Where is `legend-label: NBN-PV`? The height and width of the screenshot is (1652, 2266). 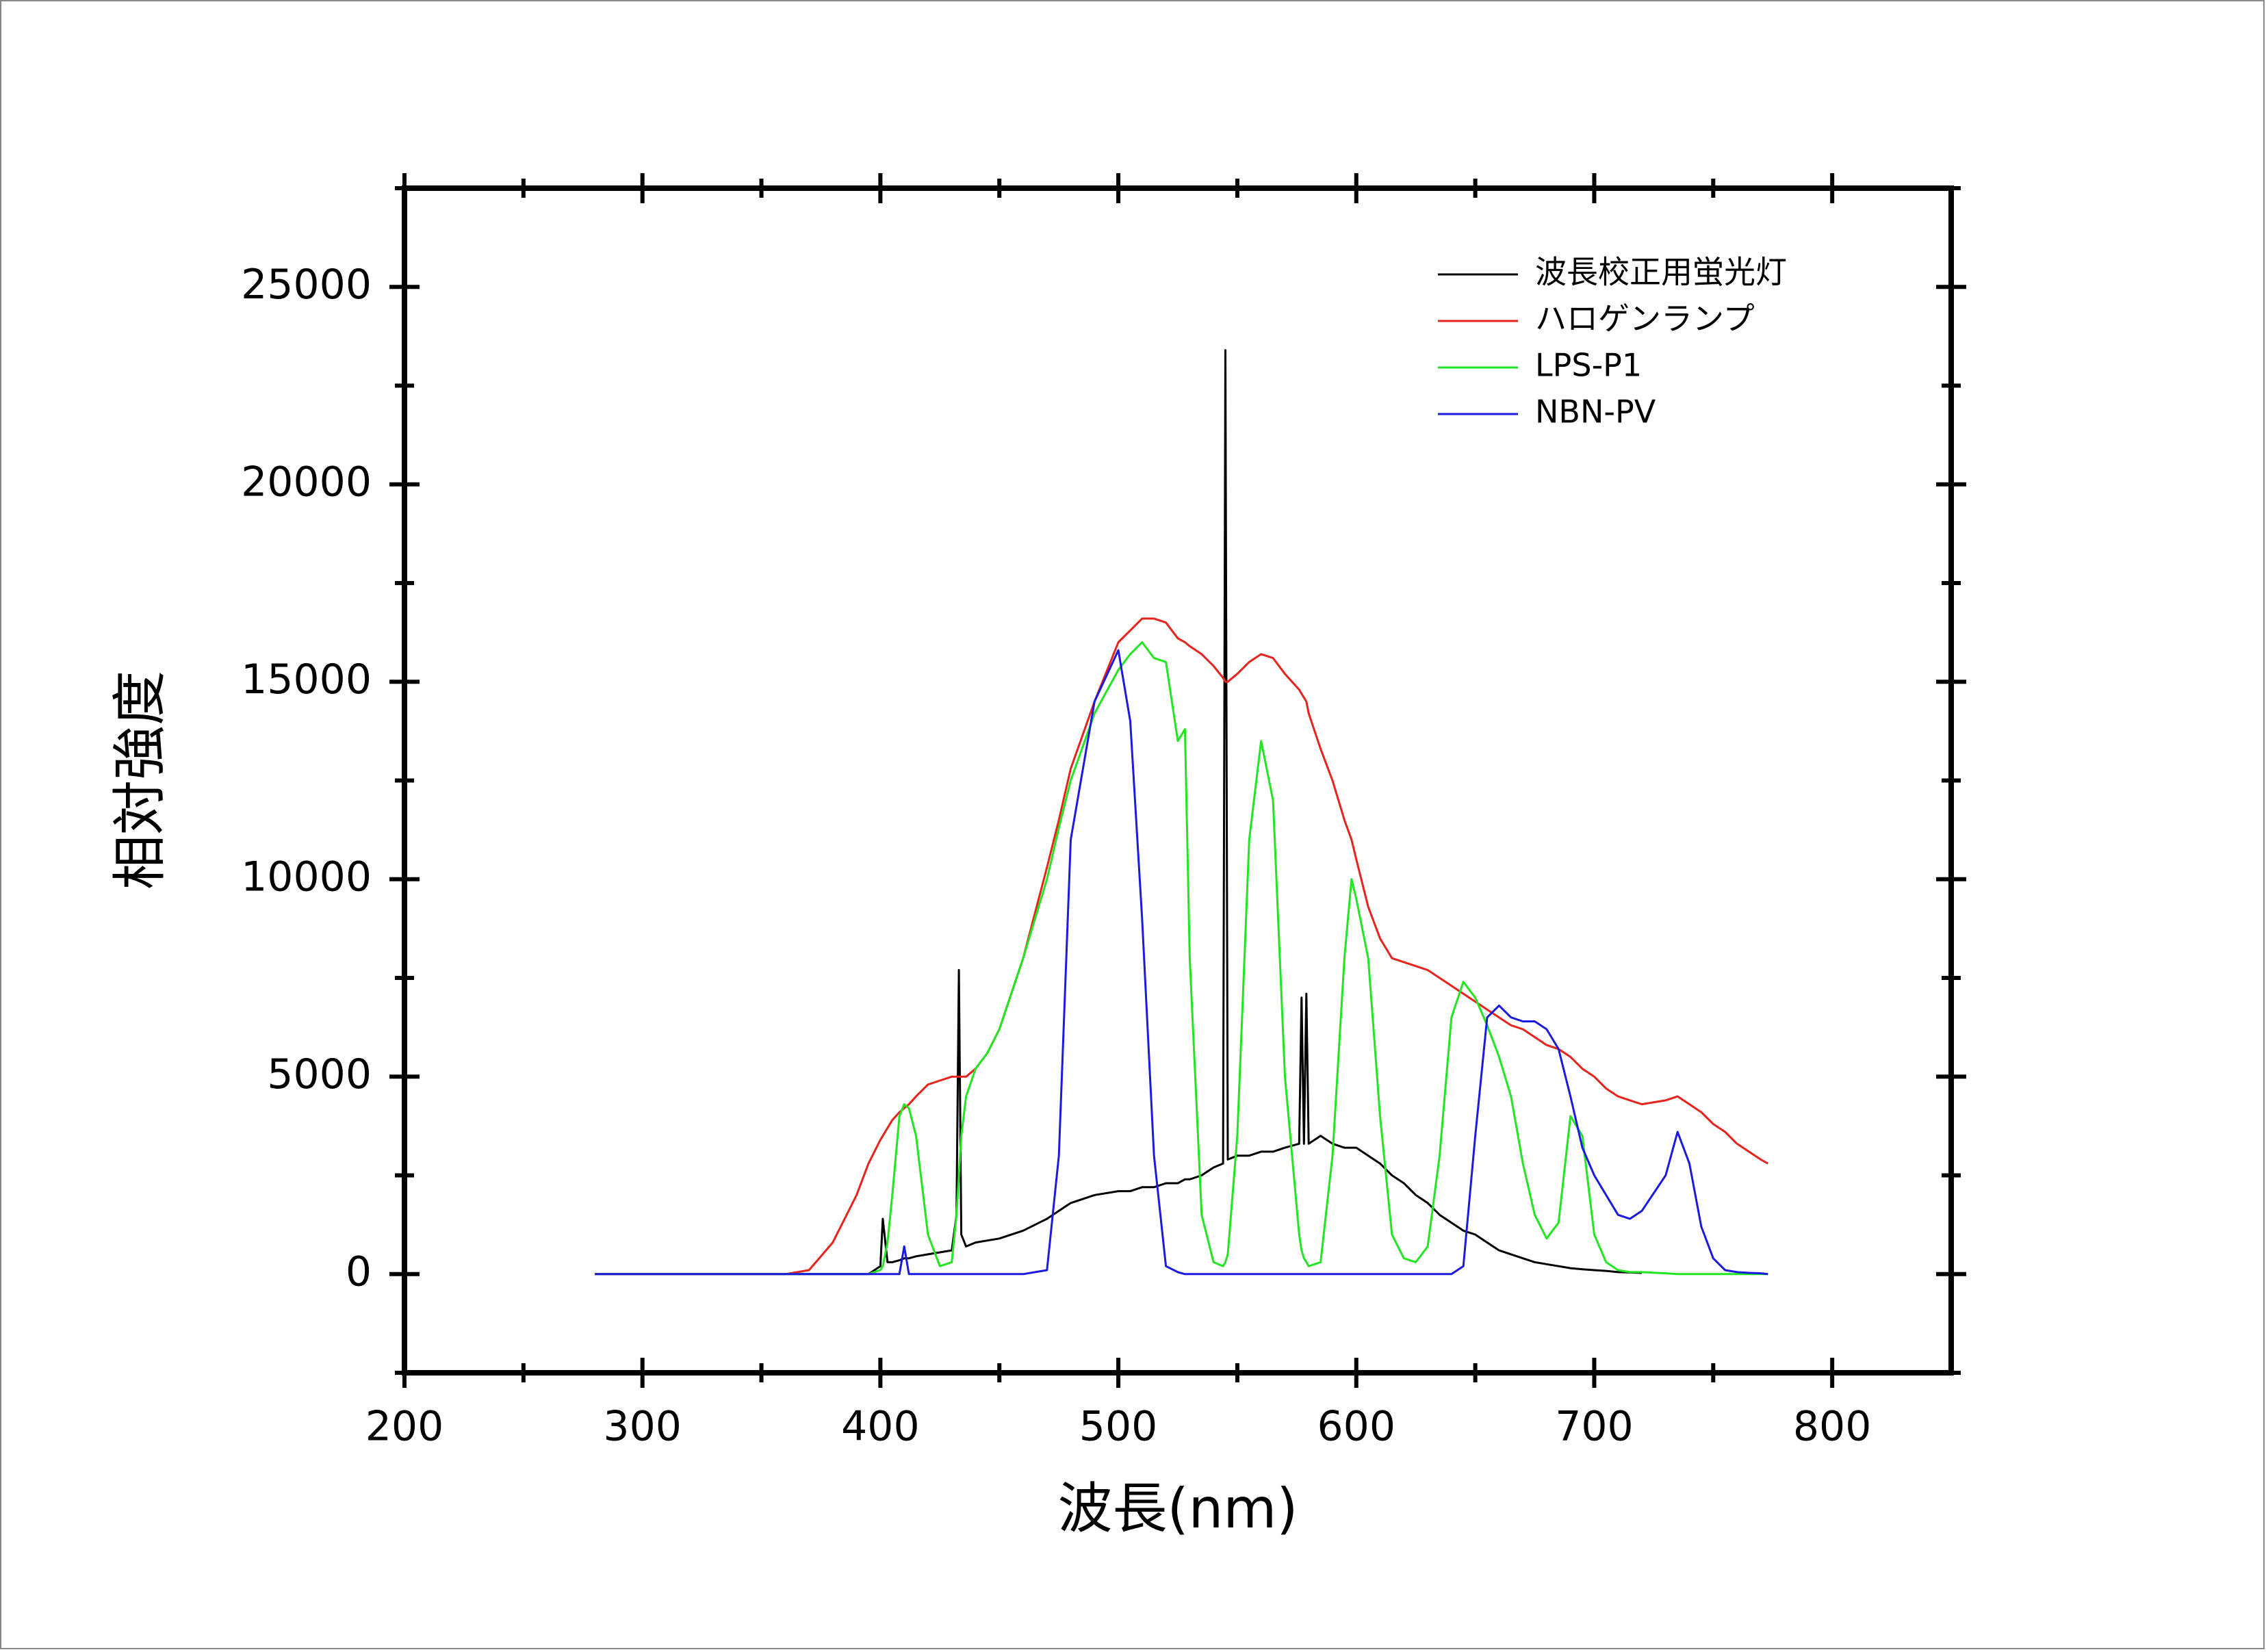
legend-label: NBN-PV is located at coordinates (1596, 412).